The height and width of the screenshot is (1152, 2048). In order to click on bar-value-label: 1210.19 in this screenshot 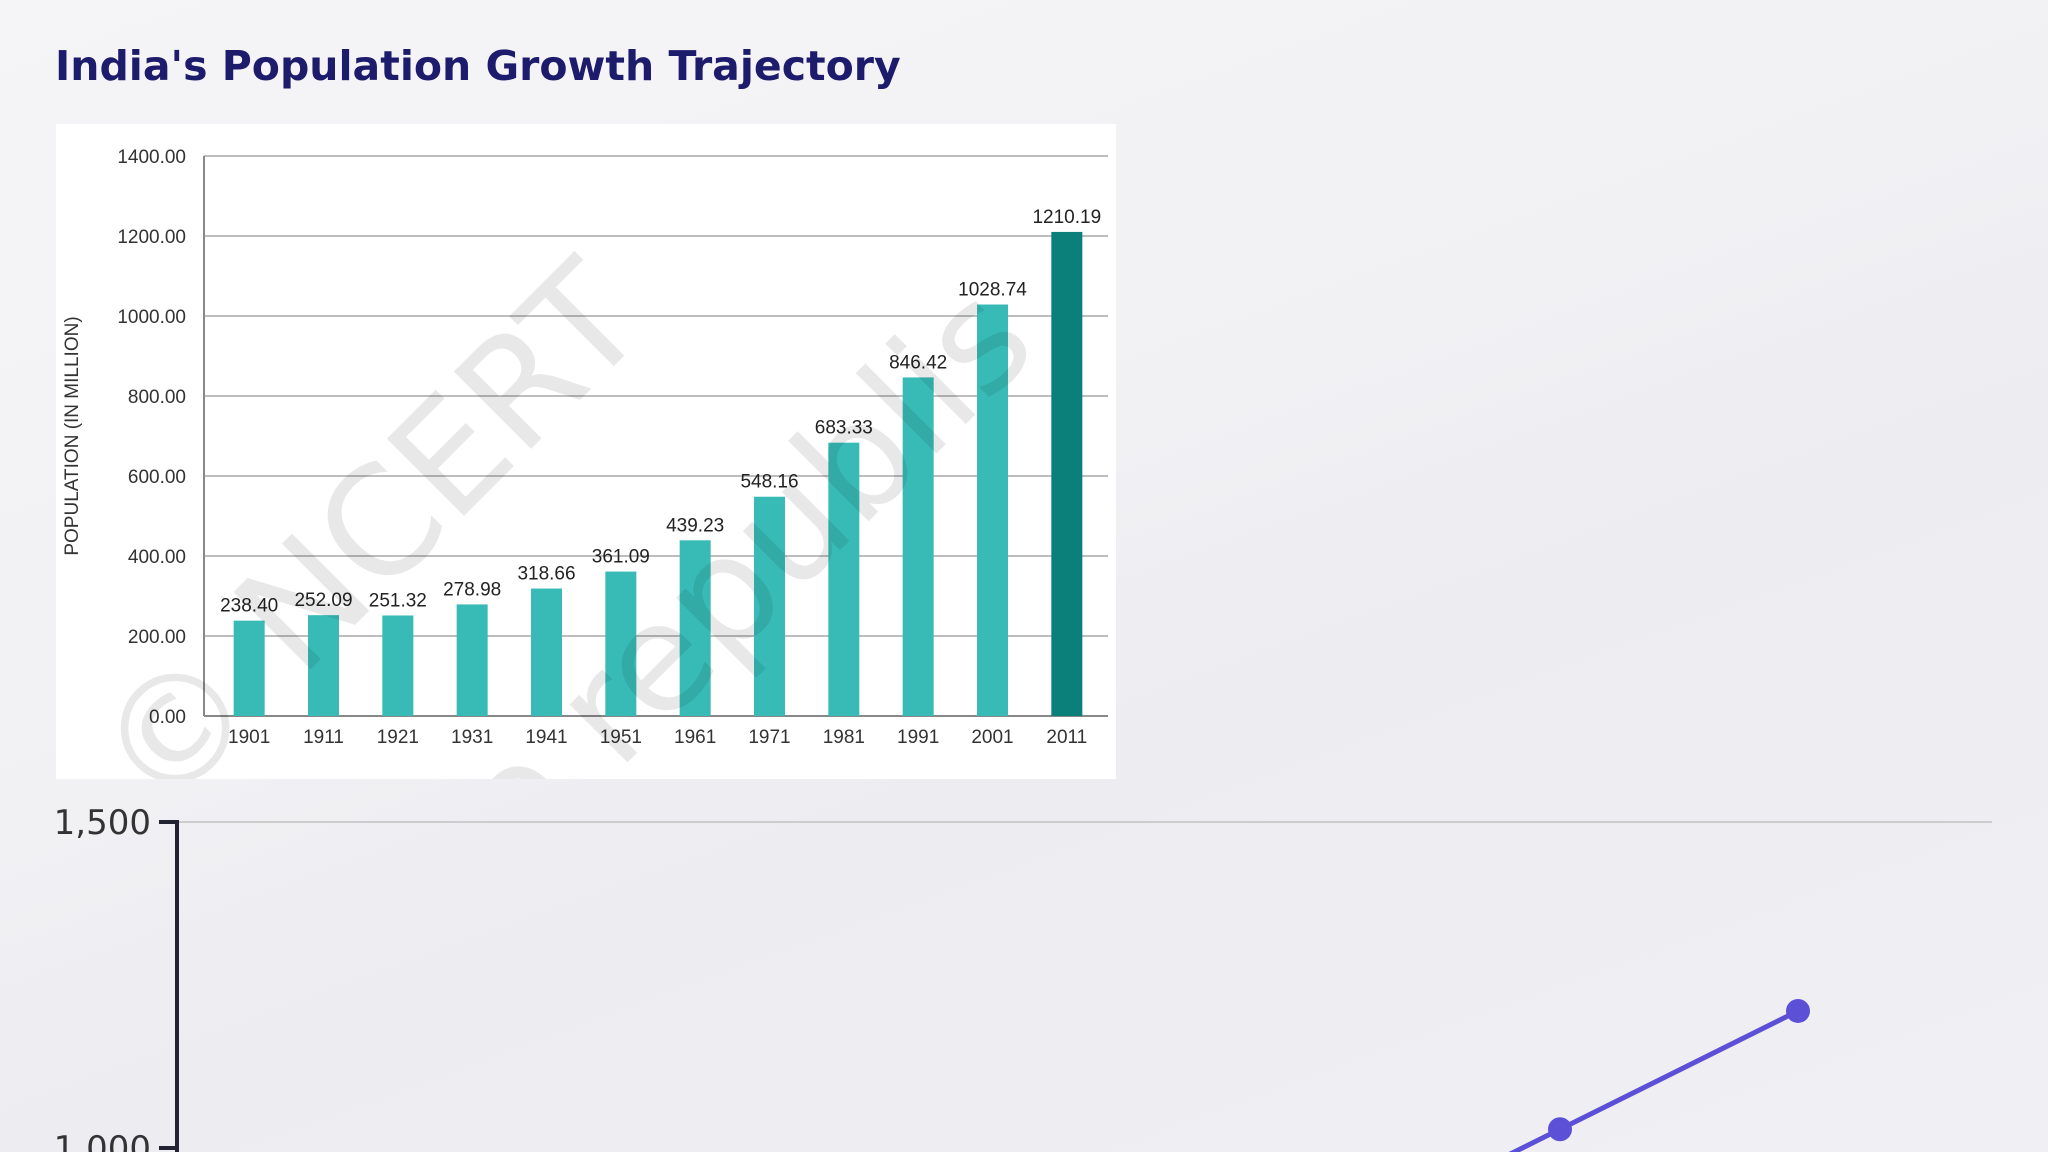, I will do `click(1066, 217)`.